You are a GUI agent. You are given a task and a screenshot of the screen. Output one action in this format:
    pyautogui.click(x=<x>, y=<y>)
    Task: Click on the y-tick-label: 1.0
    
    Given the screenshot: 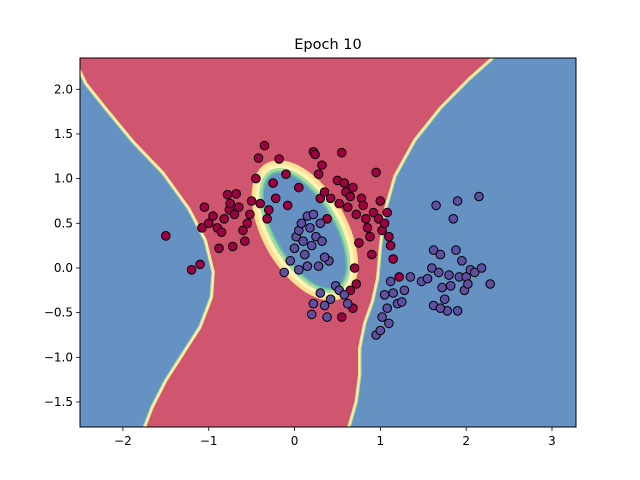 What is the action you would take?
    pyautogui.click(x=63, y=179)
    